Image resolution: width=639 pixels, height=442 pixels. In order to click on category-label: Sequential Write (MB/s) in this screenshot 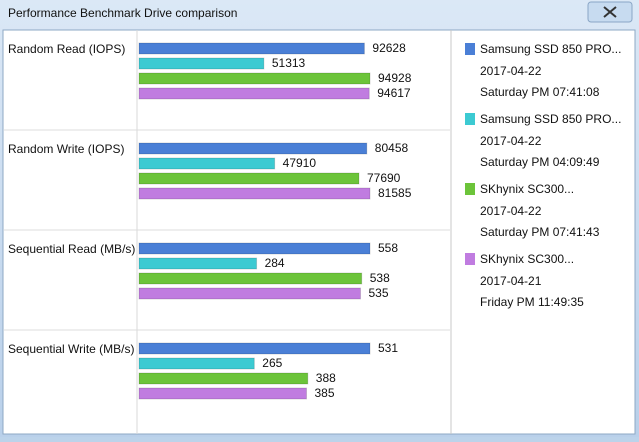, I will do `click(71, 349)`.